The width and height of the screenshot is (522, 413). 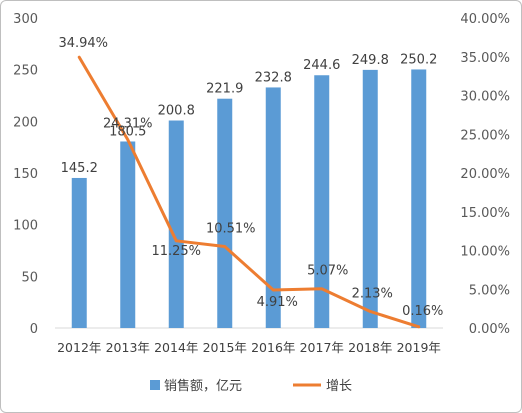 I want to click on line-value-label: 4.91%, so click(x=277, y=302).